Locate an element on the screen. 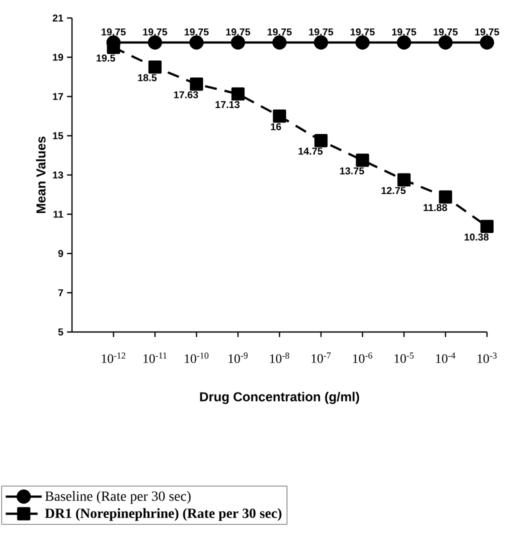 This screenshot has height=557, width=521. x-tick-label: 10$^{-5}$ is located at coordinates (404, 357).